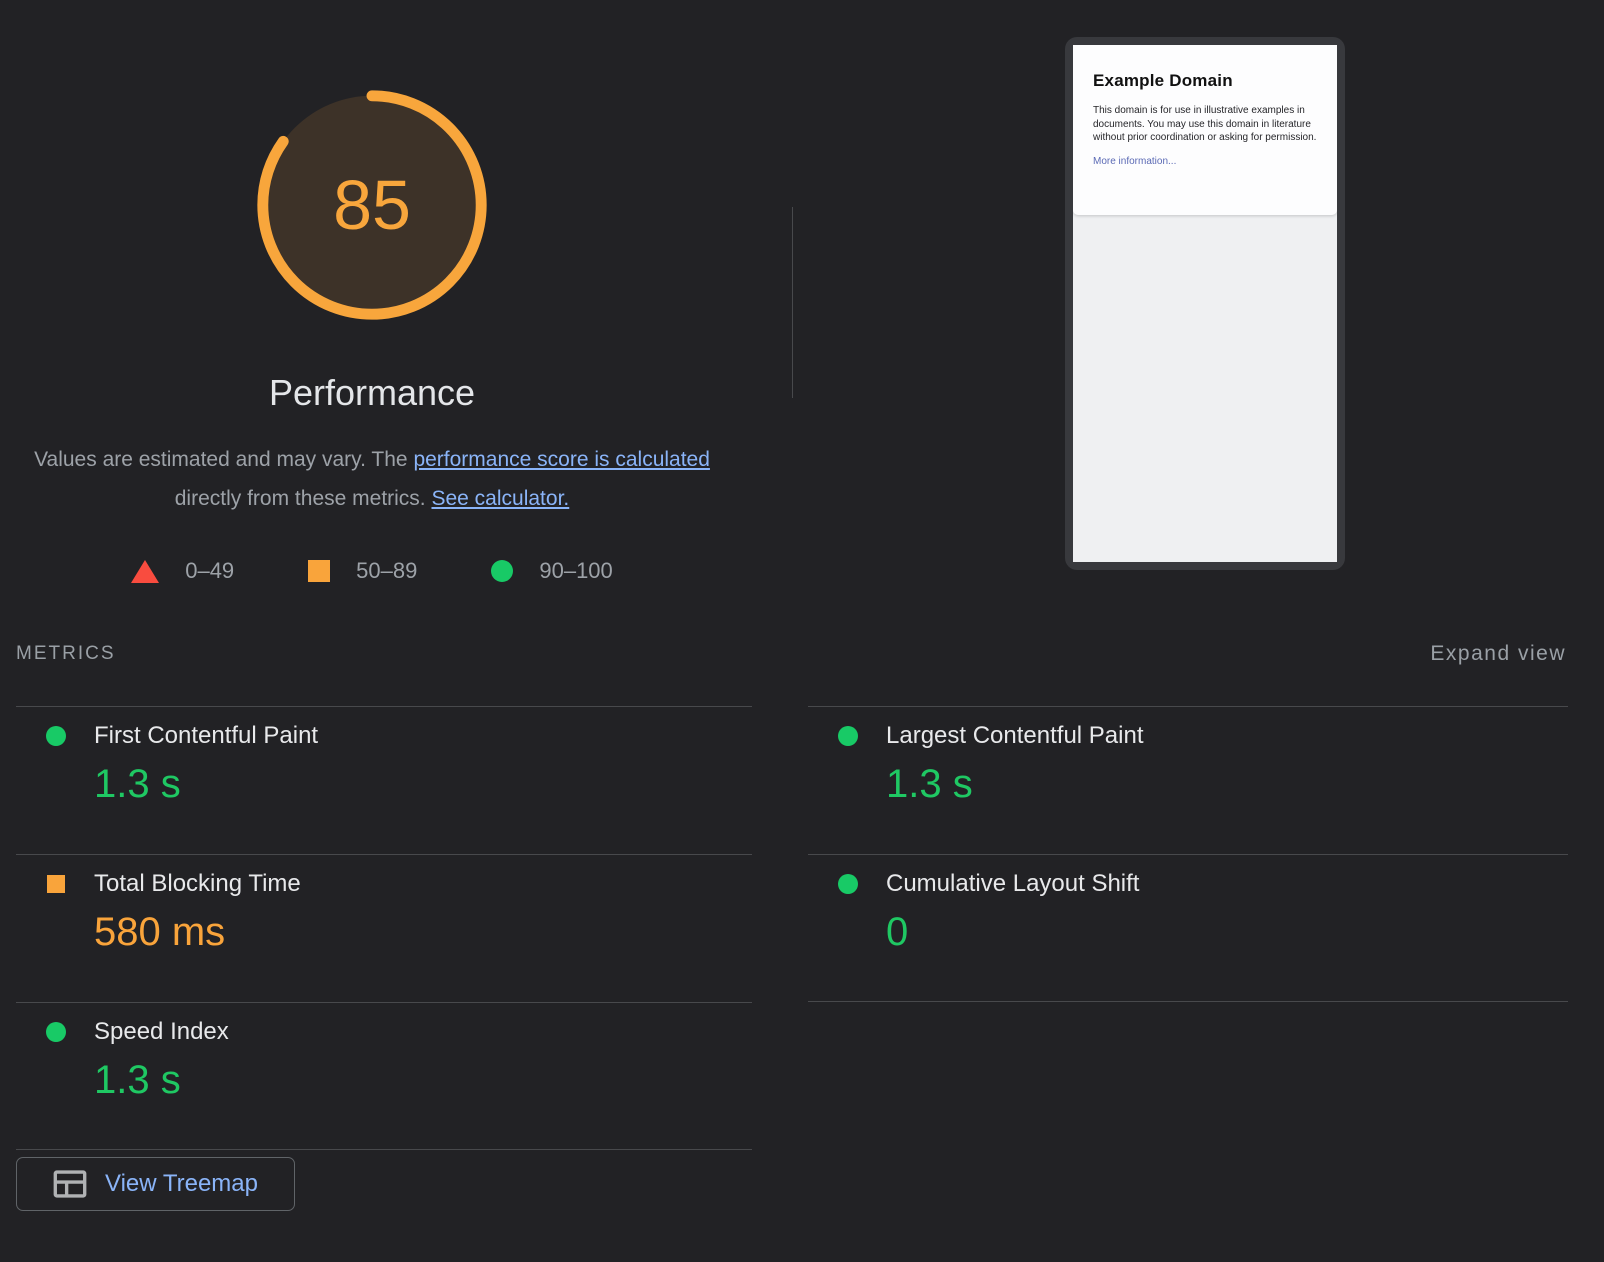 The height and width of the screenshot is (1262, 1604). What do you see at coordinates (210, 570) in the screenshot?
I see `legend-range-label: 0–49` at bounding box center [210, 570].